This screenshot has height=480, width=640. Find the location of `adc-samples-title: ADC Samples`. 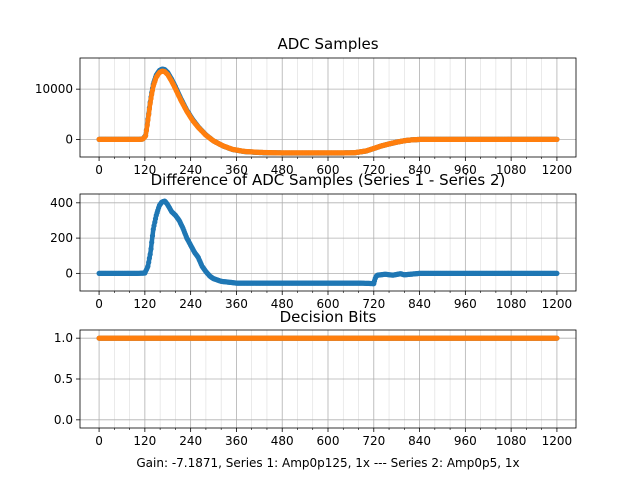

adc-samples-title: ADC Samples is located at coordinates (327, 44).